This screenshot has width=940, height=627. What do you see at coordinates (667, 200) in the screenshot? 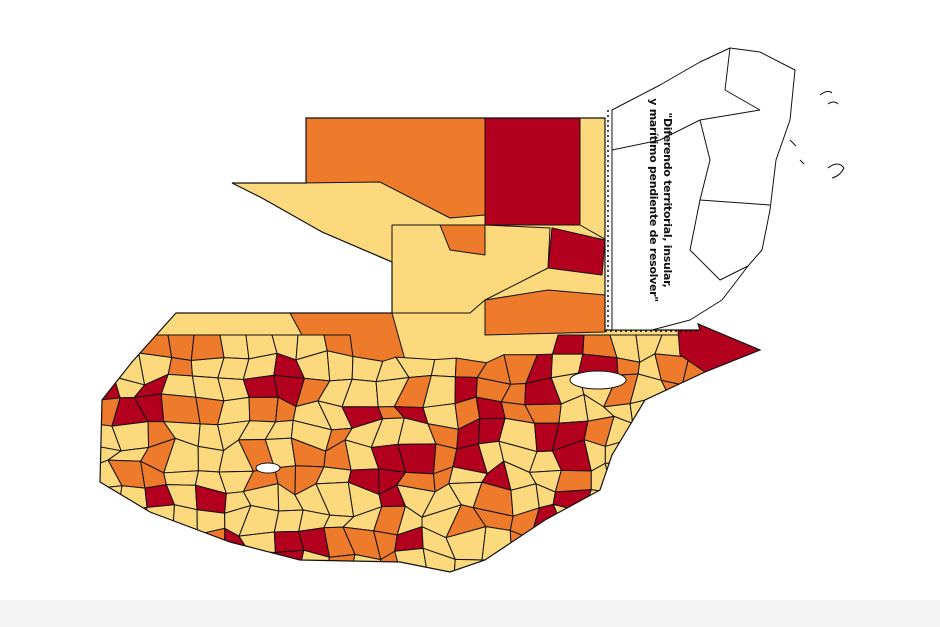
I see `annotation-line: "Diferendo territorial, insular,` at bounding box center [667, 200].